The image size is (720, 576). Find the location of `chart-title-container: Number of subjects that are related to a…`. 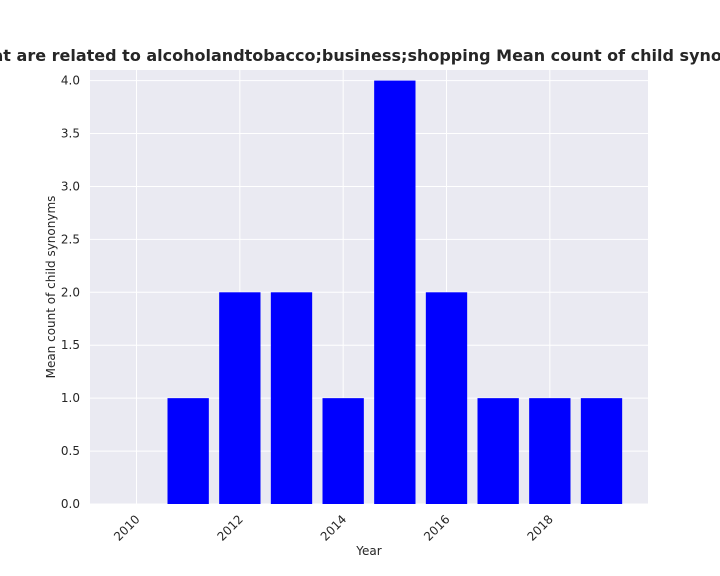

chart-title-container: Number of subjects that are related to a… is located at coordinates (360, 58).